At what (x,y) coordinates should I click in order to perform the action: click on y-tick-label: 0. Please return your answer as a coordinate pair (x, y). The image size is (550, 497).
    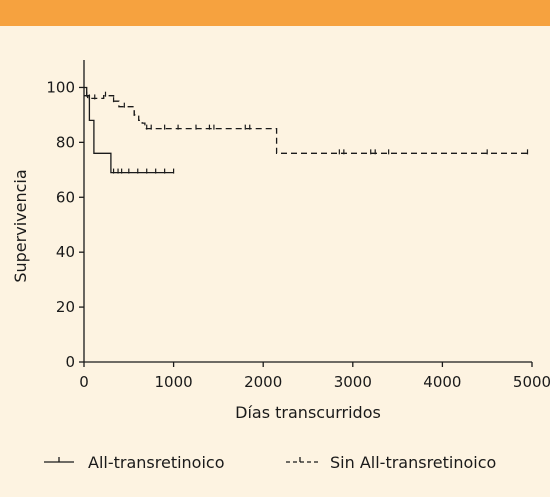
    Looking at the image, I should click on (70, 362).